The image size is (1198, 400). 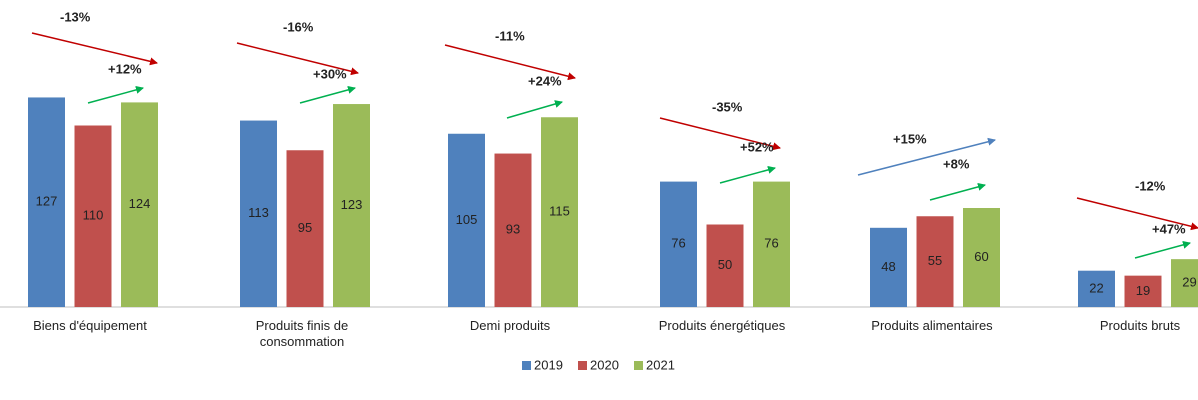 What do you see at coordinates (1150, 185) in the screenshot?
I see `change-label: -12%` at bounding box center [1150, 185].